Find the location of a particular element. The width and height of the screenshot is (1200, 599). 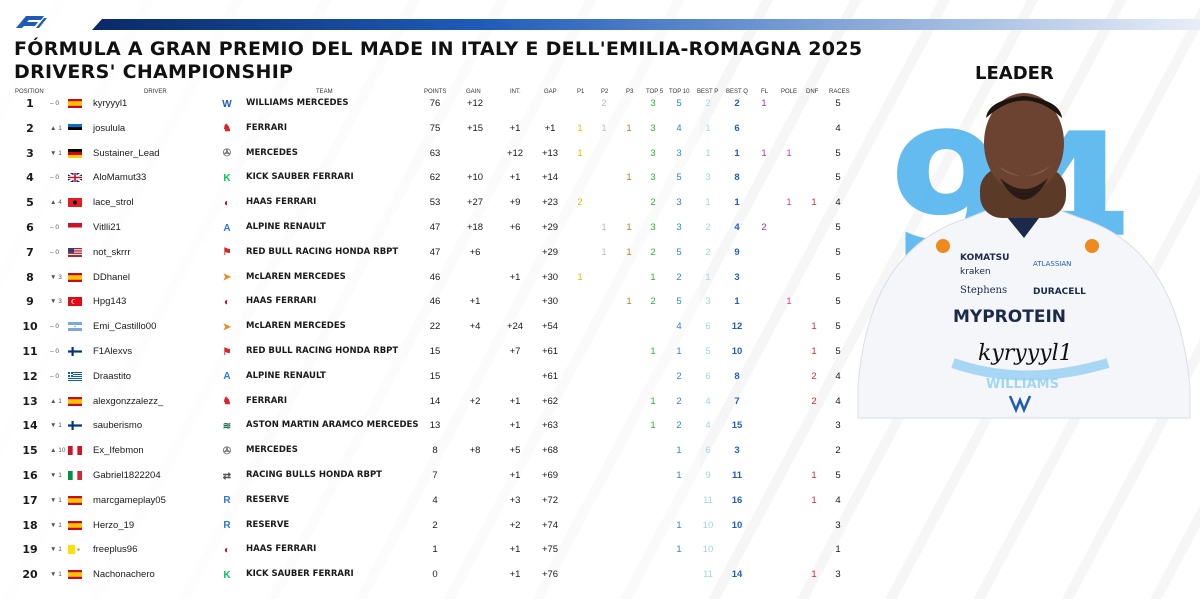

col-top5: TOP 5 is located at coordinates (655, 92).